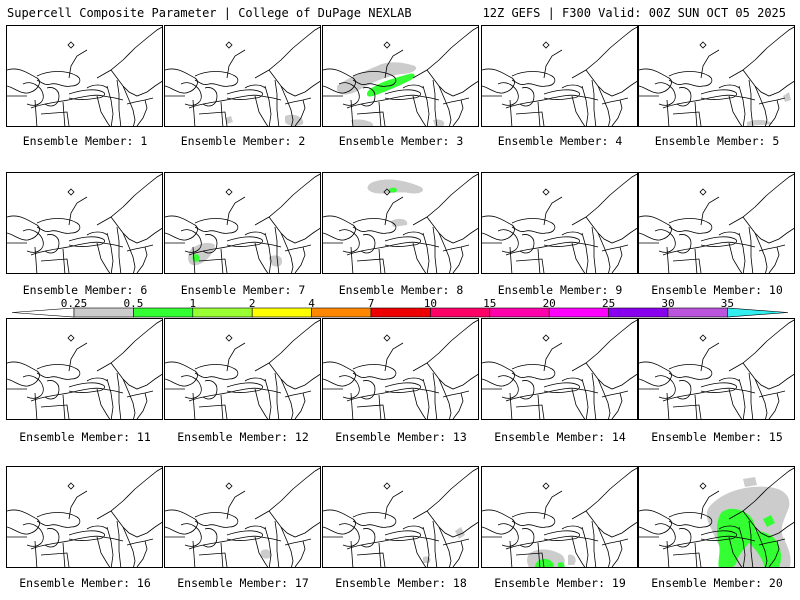  What do you see at coordinates (549, 303) in the screenshot?
I see `color-scale-tick-label: 20` at bounding box center [549, 303].